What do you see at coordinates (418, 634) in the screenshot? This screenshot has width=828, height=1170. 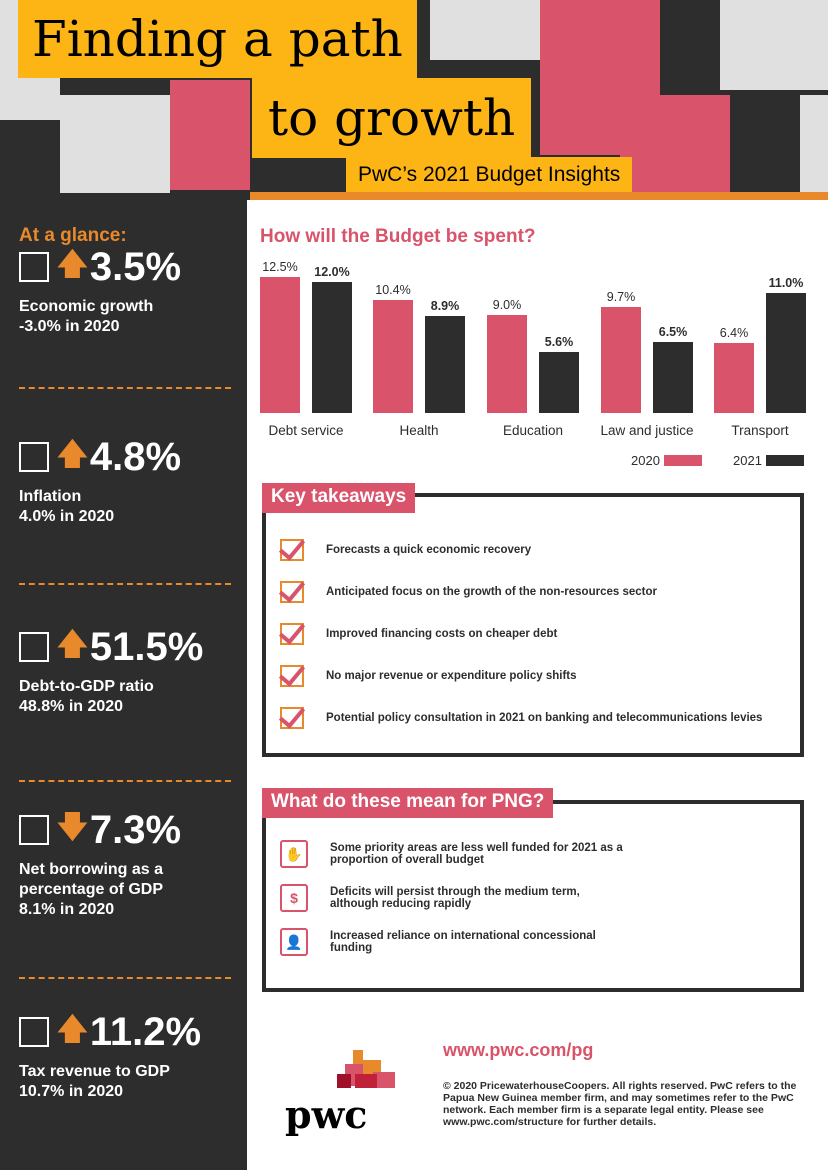 I see `takeaway-item: Improved financing costs on cheaper debt` at bounding box center [418, 634].